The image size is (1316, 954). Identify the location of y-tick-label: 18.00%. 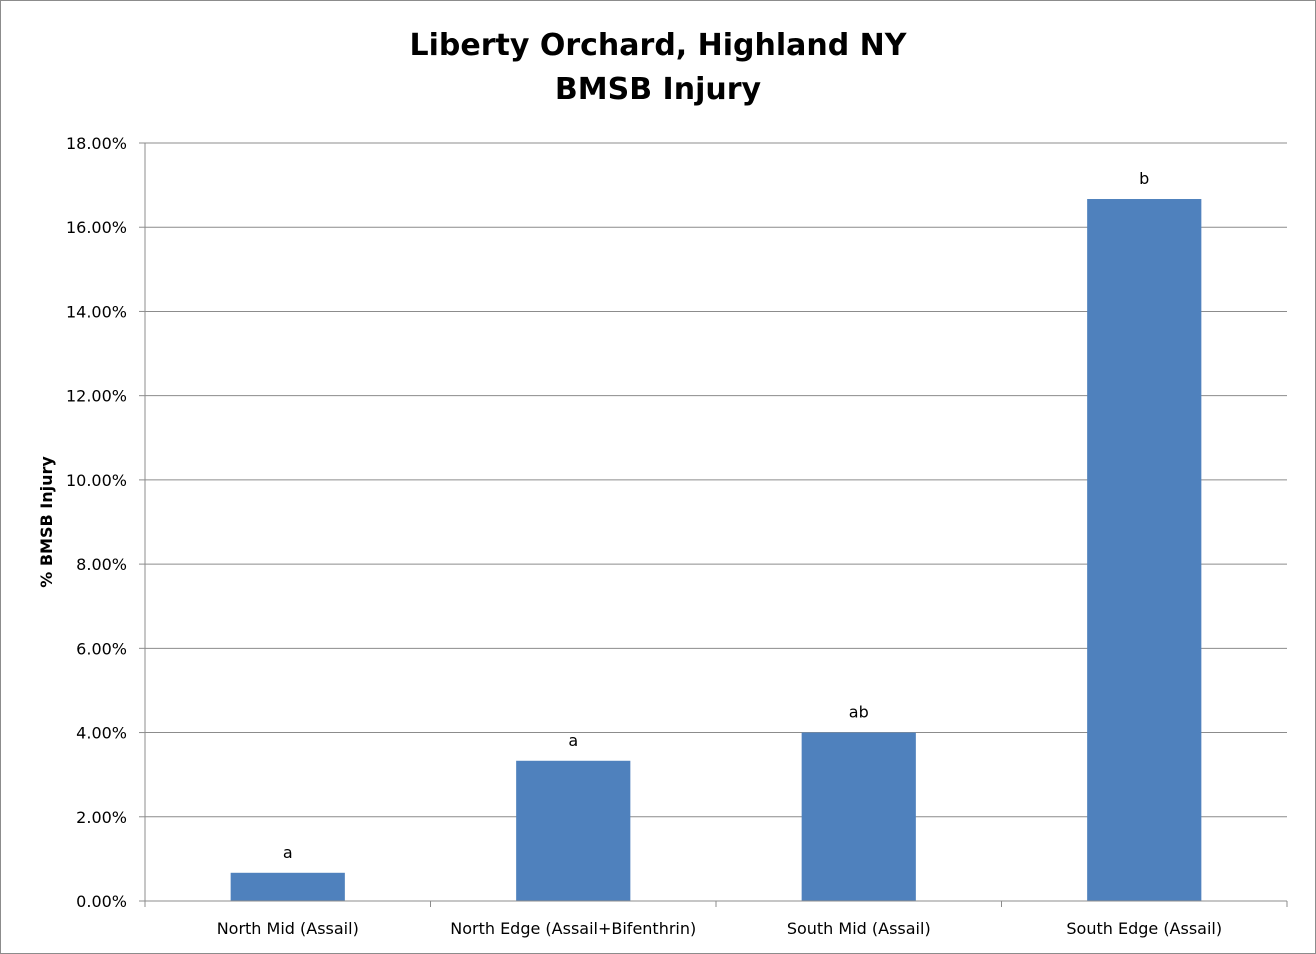
(96, 143).